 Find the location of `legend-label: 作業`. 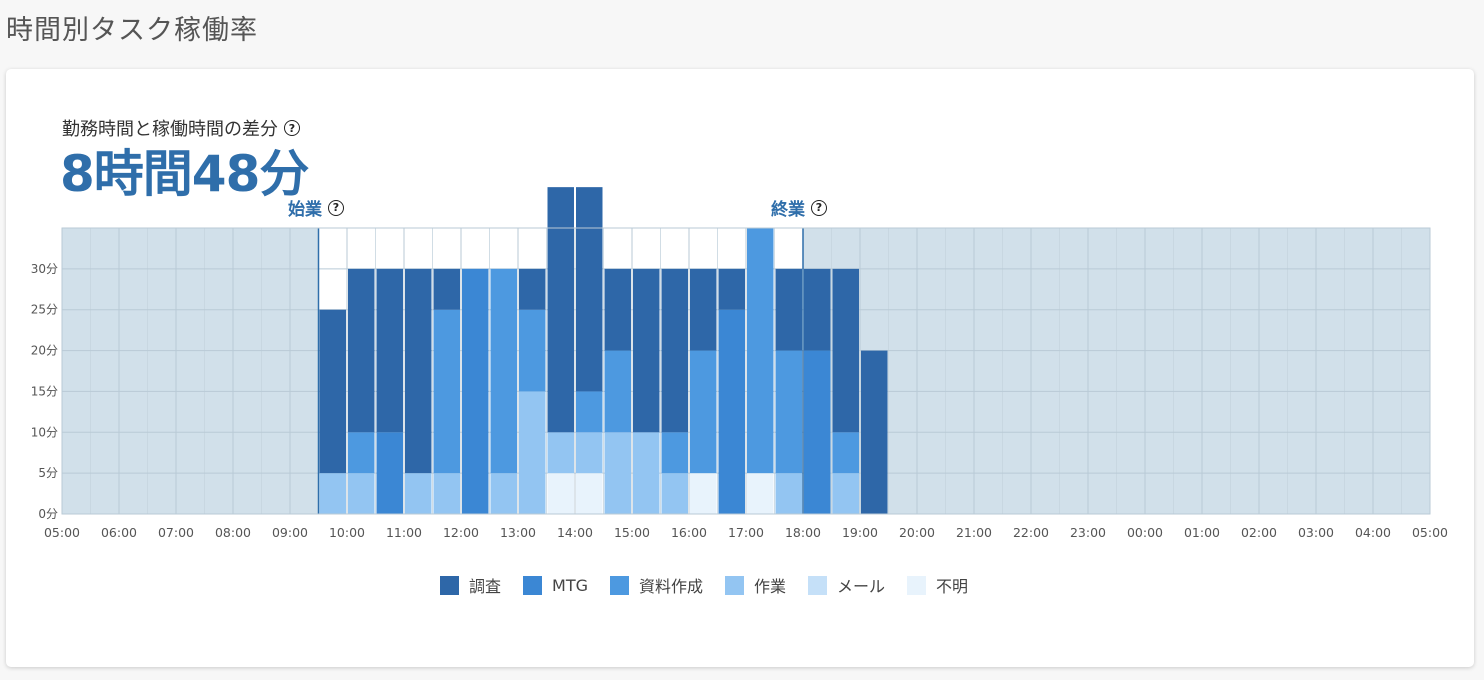

legend-label: 作業 is located at coordinates (770, 586).